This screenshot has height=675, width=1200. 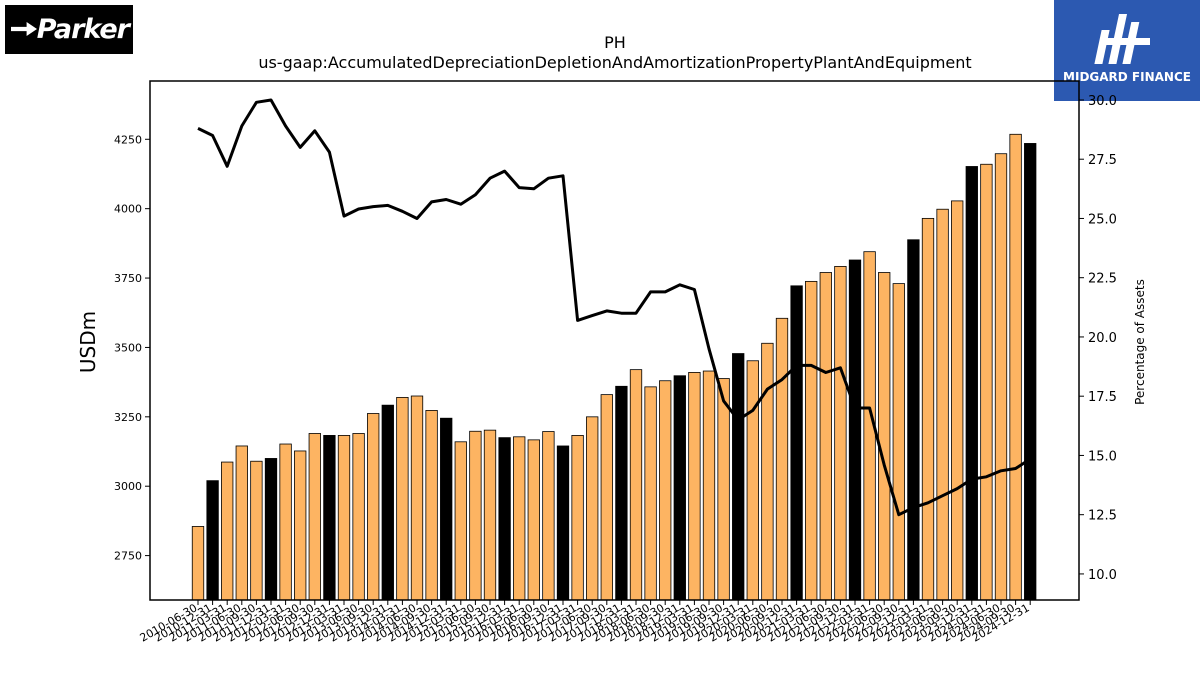 What do you see at coordinates (128, 209) in the screenshot?
I see `y-tick-label: 4000` at bounding box center [128, 209].